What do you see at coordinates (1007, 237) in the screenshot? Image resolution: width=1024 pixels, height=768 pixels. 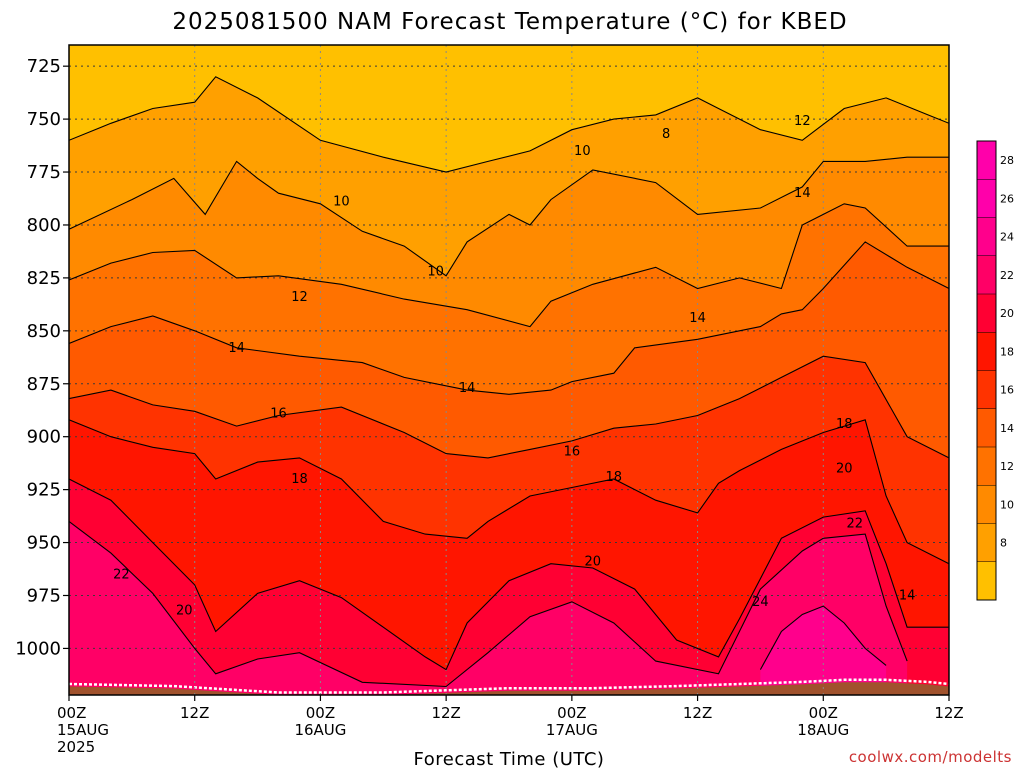 I see `colorbar-label-24: 24` at bounding box center [1007, 237].